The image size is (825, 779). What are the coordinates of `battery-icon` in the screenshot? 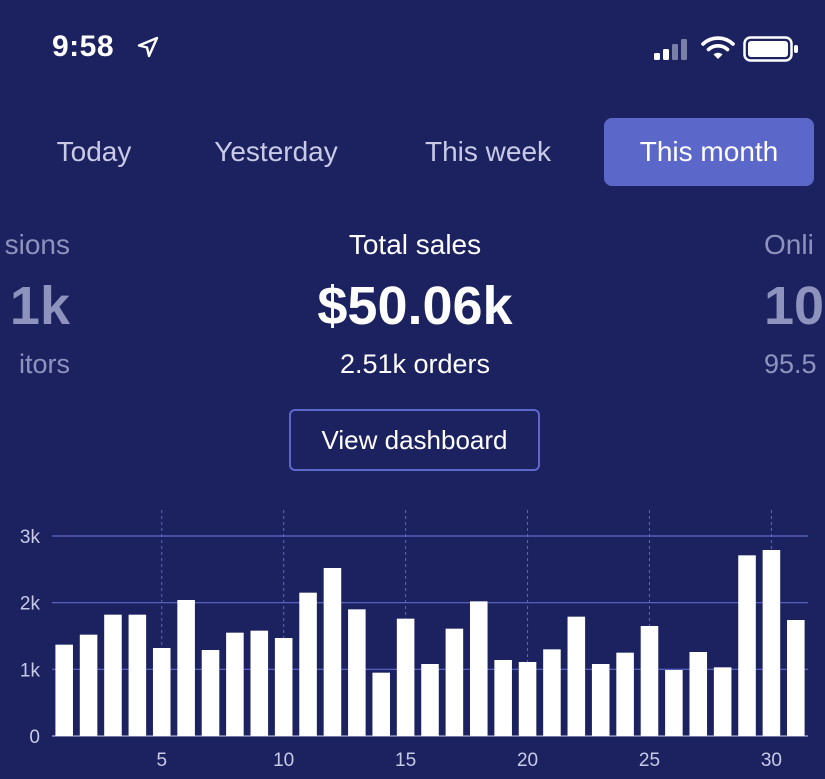 It's located at (770, 49).